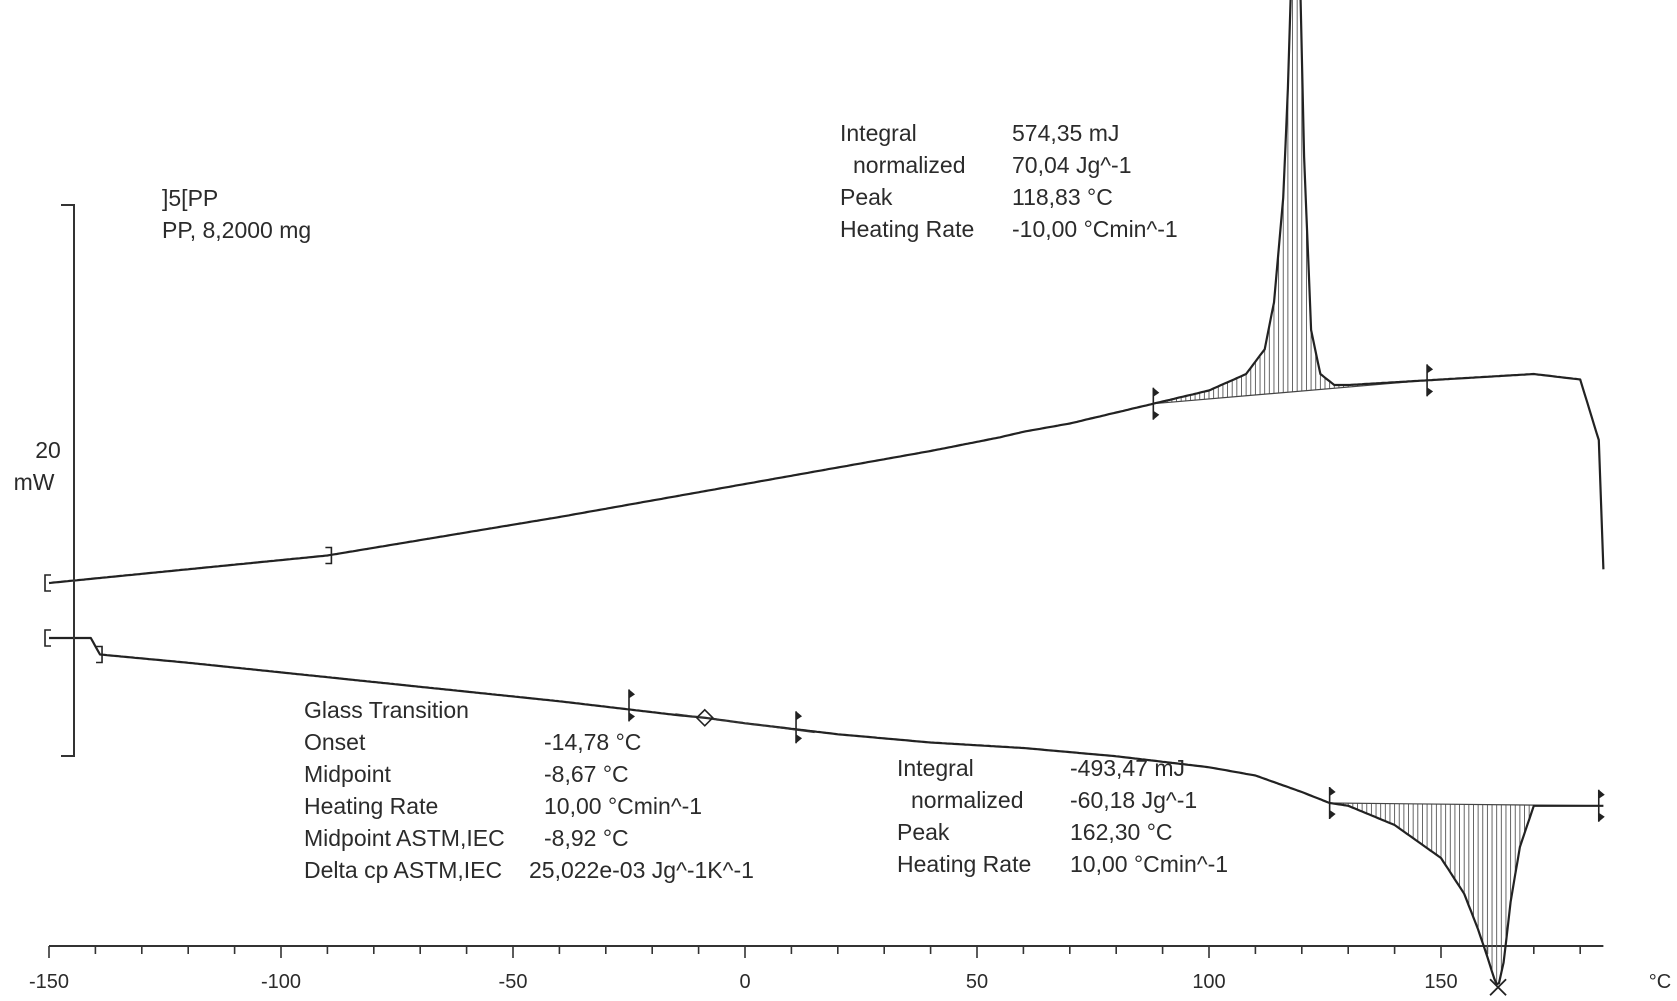 This screenshot has height=1001, width=1677. Describe the element at coordinates (909, 165) in the screenshot. I see `cryst-label-normalized: normalized` at that location.